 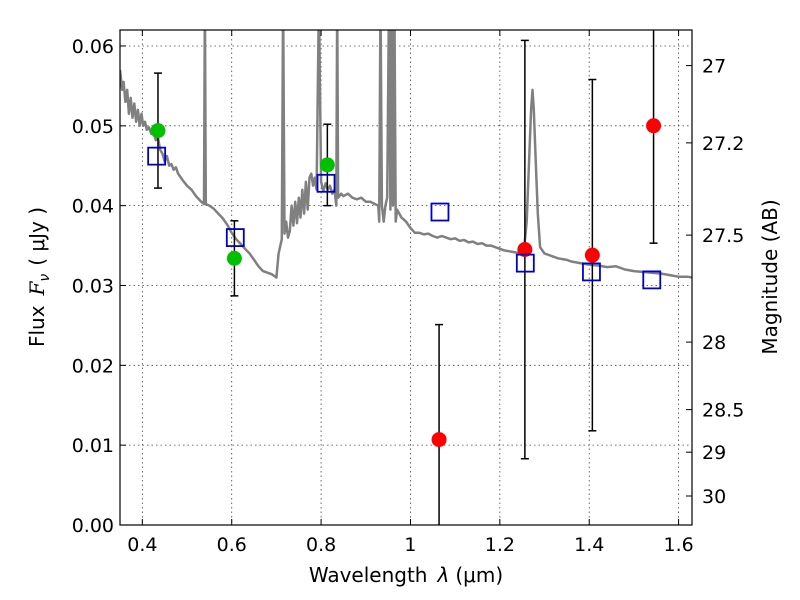 What do you see at coordinates (37, 236) in the screenshot?
I see `y-axis-label-unit: ( μJy )` at bounding box center [37, 236].